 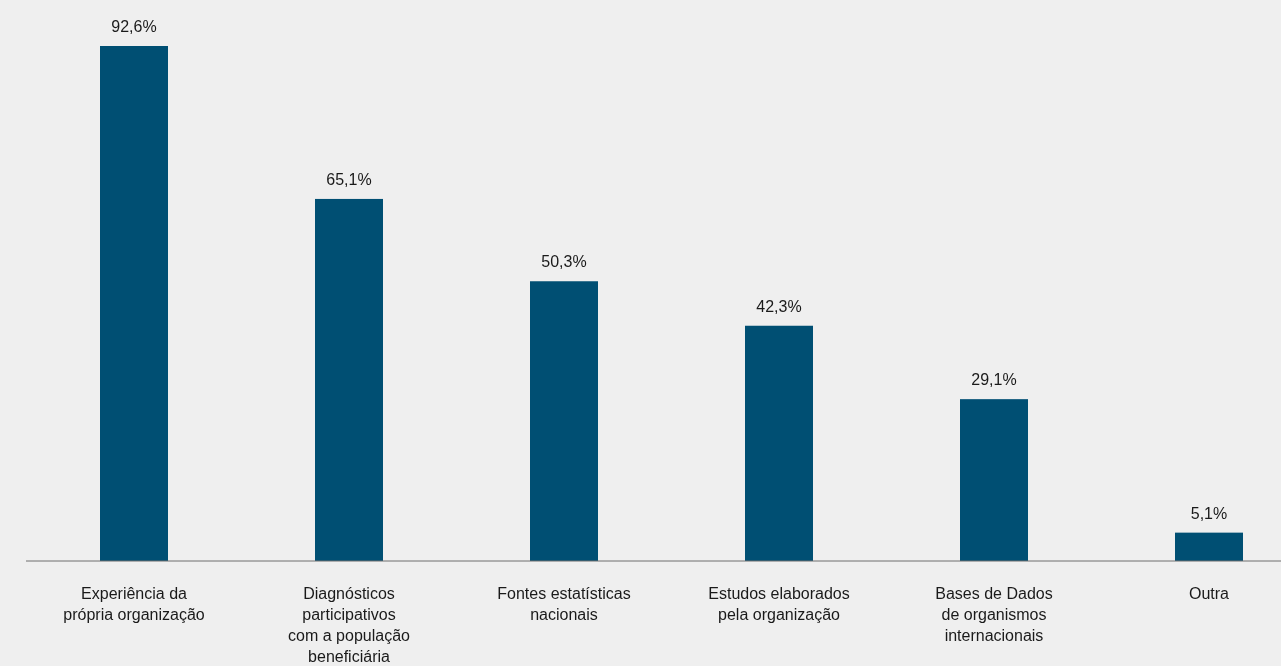 I want to click on data-label: 29,1%, so click(x=994, y=380).